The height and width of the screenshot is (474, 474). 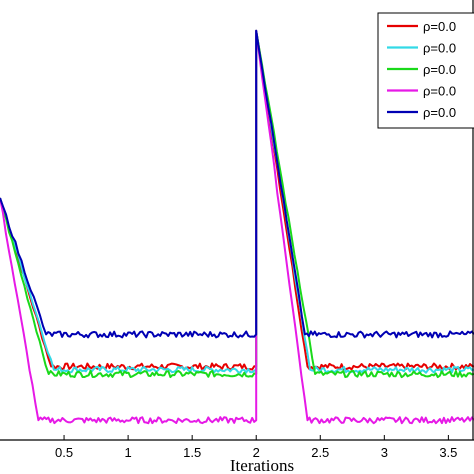 What do you see at coordinates (439, 26) in the screenshot?
I see `legend-label-1: ρ=0.0` at bounding box center [439, 26].